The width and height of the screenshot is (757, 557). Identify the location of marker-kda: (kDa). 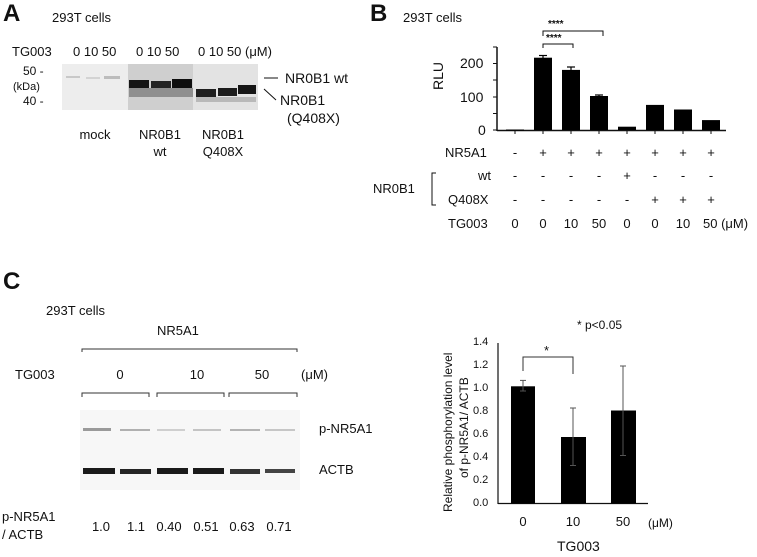
(26, 87).